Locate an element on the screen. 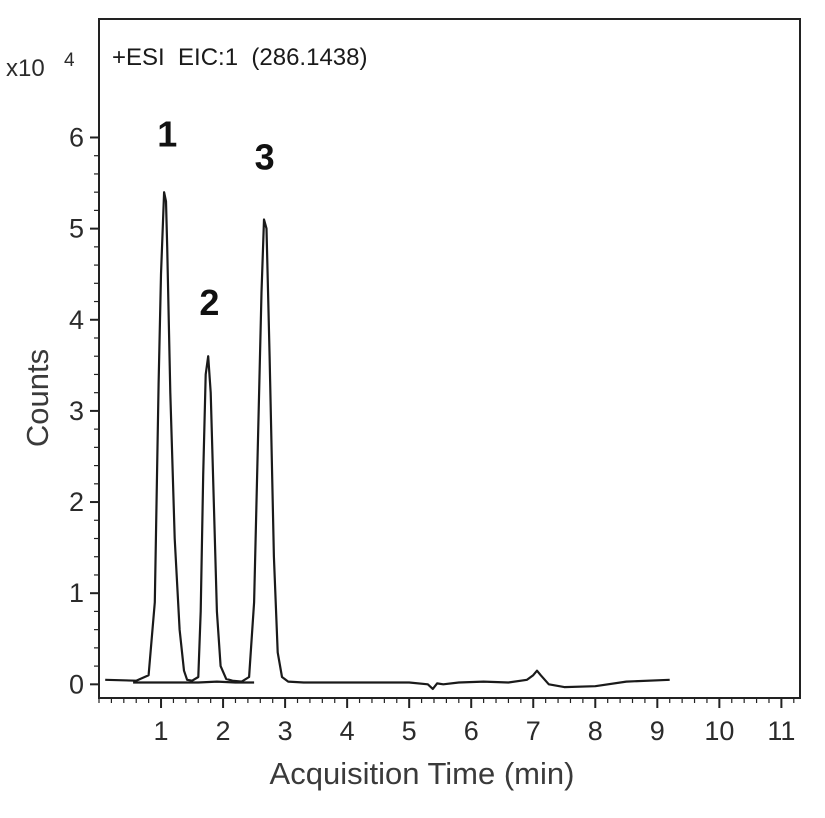 The height and width of the screenshot is (818, 825). peak-label-3: 3 is located at coordinates (265, 156).